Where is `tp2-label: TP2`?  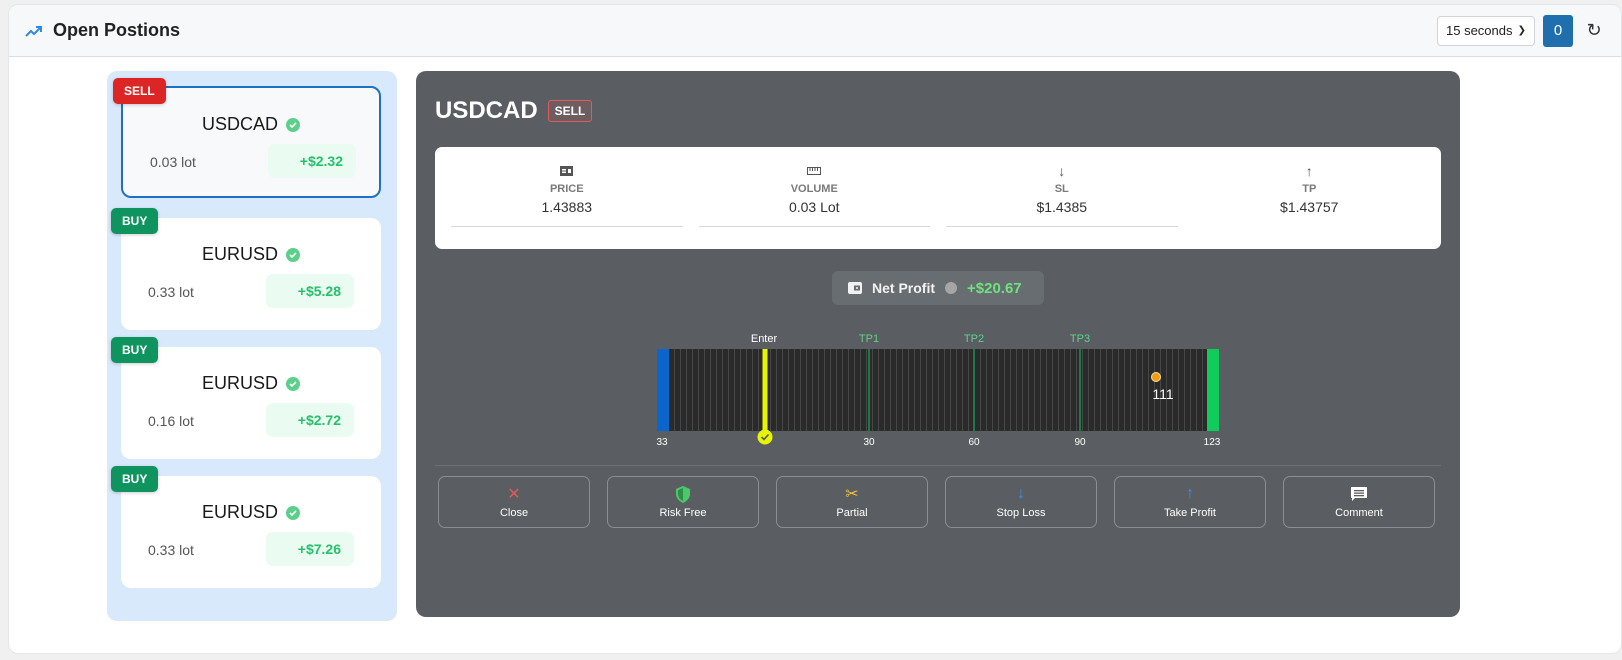
tp2-label: TP2 is located at coordinates (974, 339).